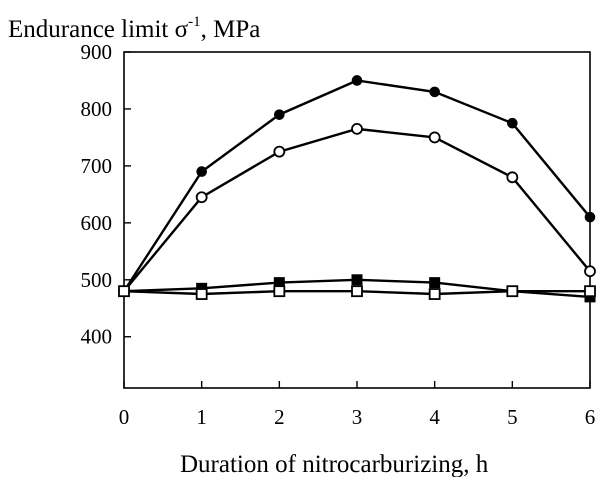  I want to click on y-axis-label-unit: , MPa, so click(231, 29).